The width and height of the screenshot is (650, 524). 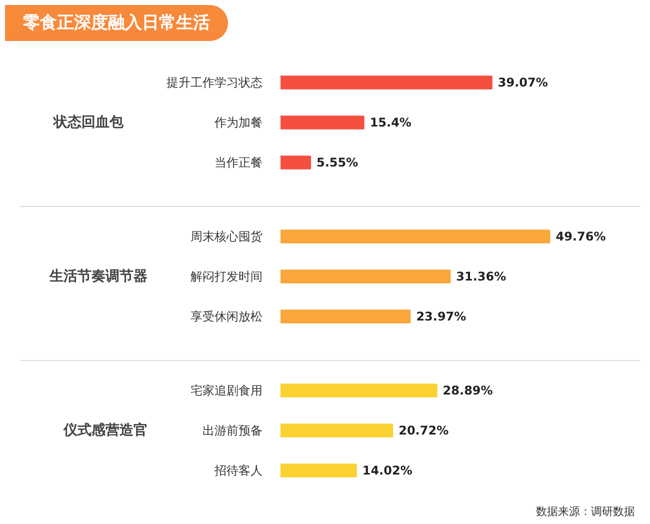 What do you see at coordinates (105, 430) in the screenshot?
I see `y-axis-title: 仪式感营造官` at bounding box center [105, 430].